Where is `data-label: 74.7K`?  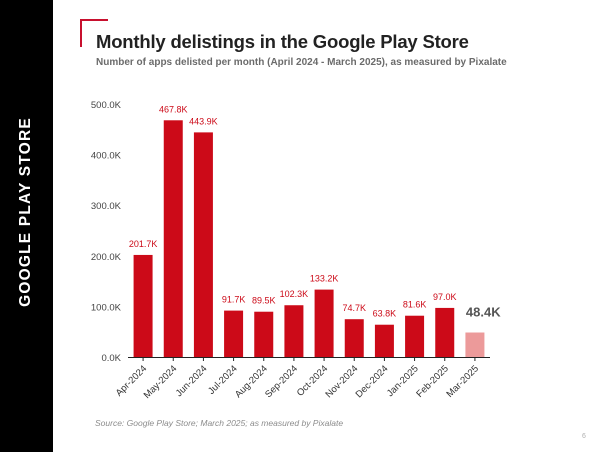
data-label: 74.7K is located at coordinates (354, 308).